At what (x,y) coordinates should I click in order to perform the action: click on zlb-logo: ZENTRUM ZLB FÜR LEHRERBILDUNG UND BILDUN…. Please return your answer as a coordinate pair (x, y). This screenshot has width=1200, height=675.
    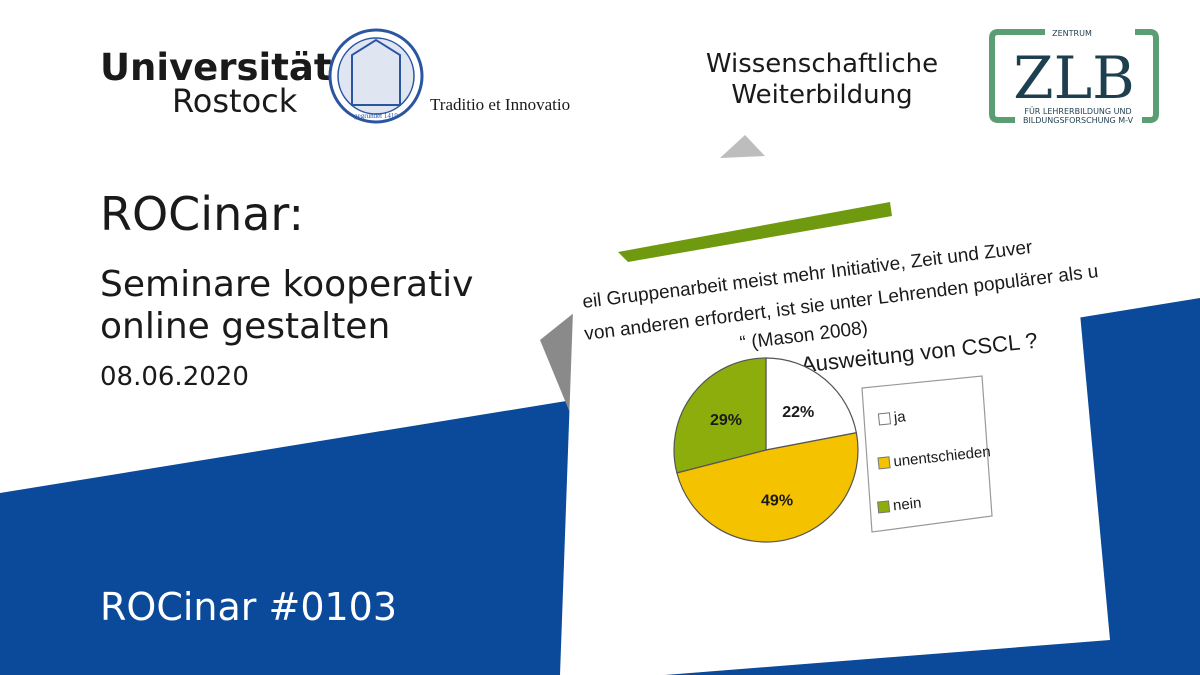
    Looking at the image, I should click on (1074, 77).